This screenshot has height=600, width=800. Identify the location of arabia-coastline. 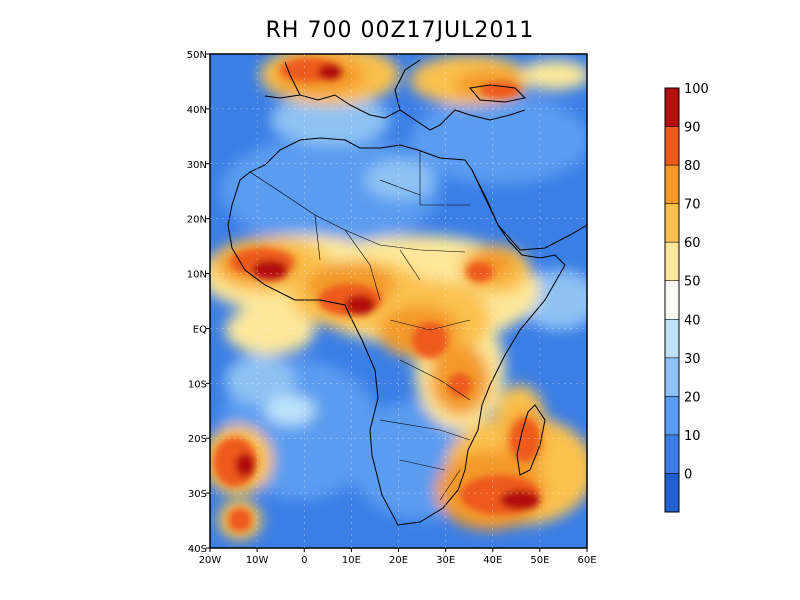
(529, 210).